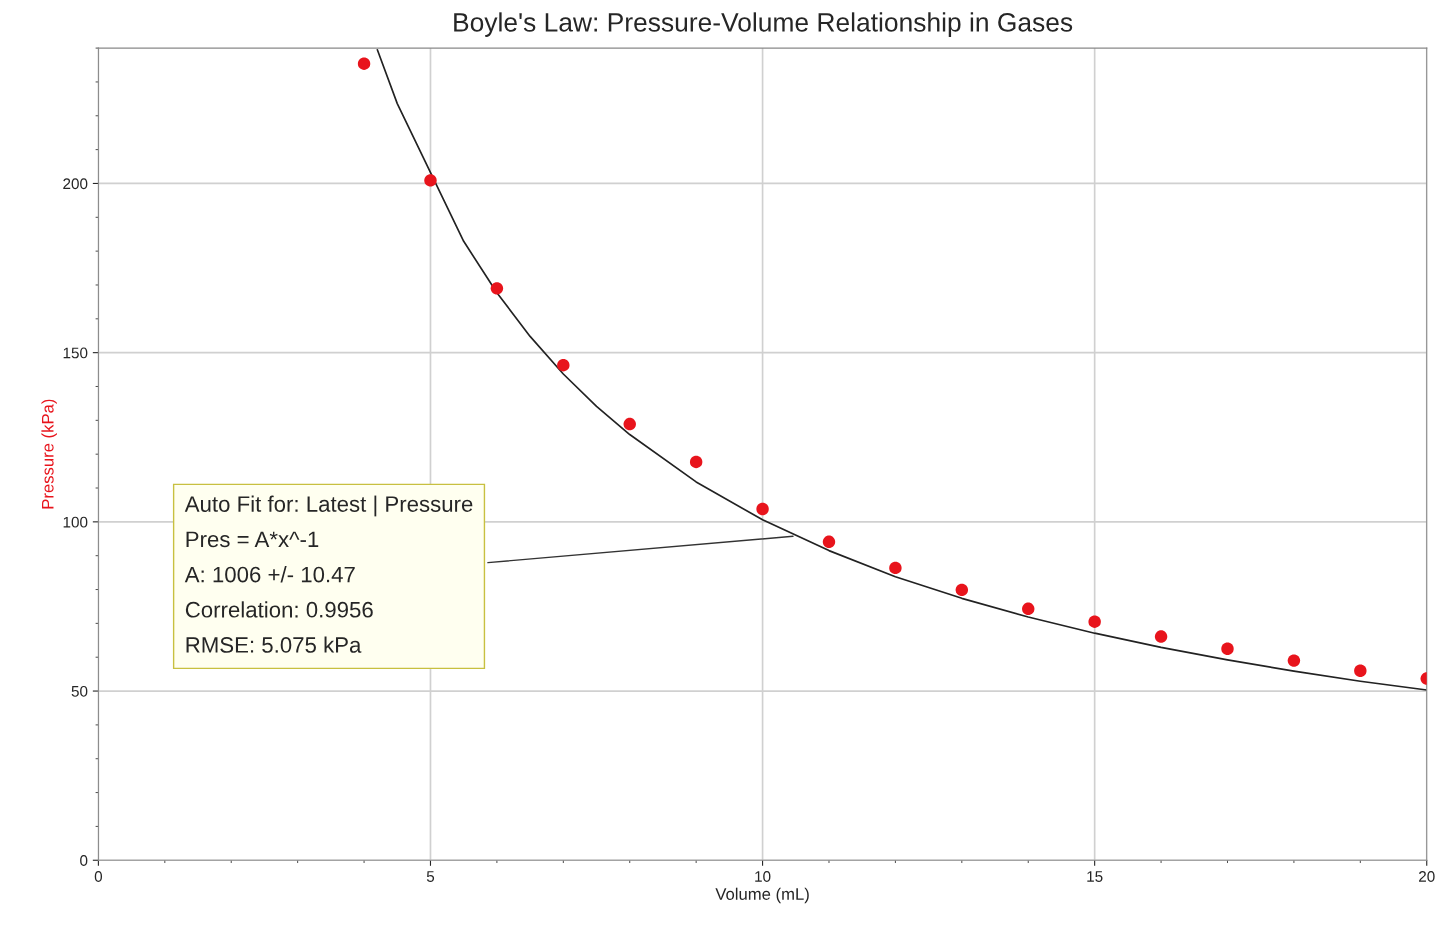 This screenshot has height=925, width=1447. Describe the element at coordinates (1427, 876) in the screenshot. I see `x-tick-label: 20` at that location.